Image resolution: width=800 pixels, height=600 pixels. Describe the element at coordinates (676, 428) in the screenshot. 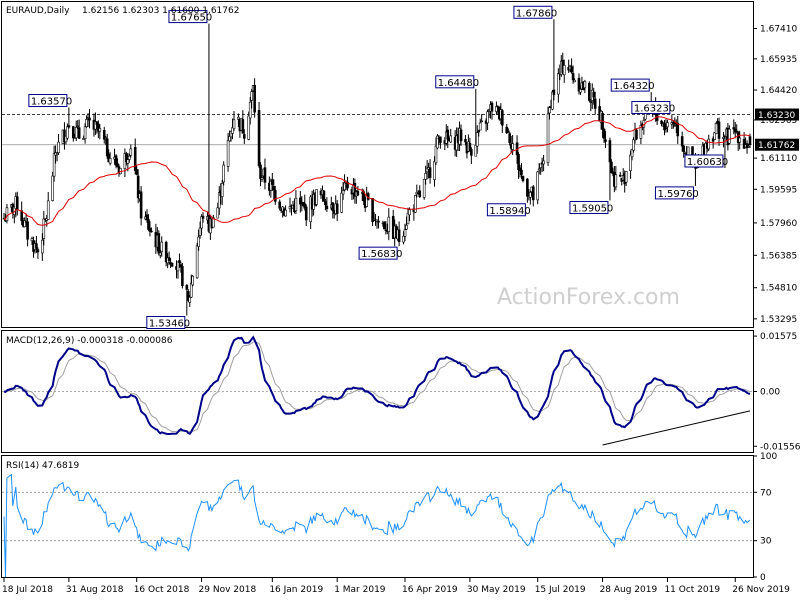

I see `macd-trendline` at that location.